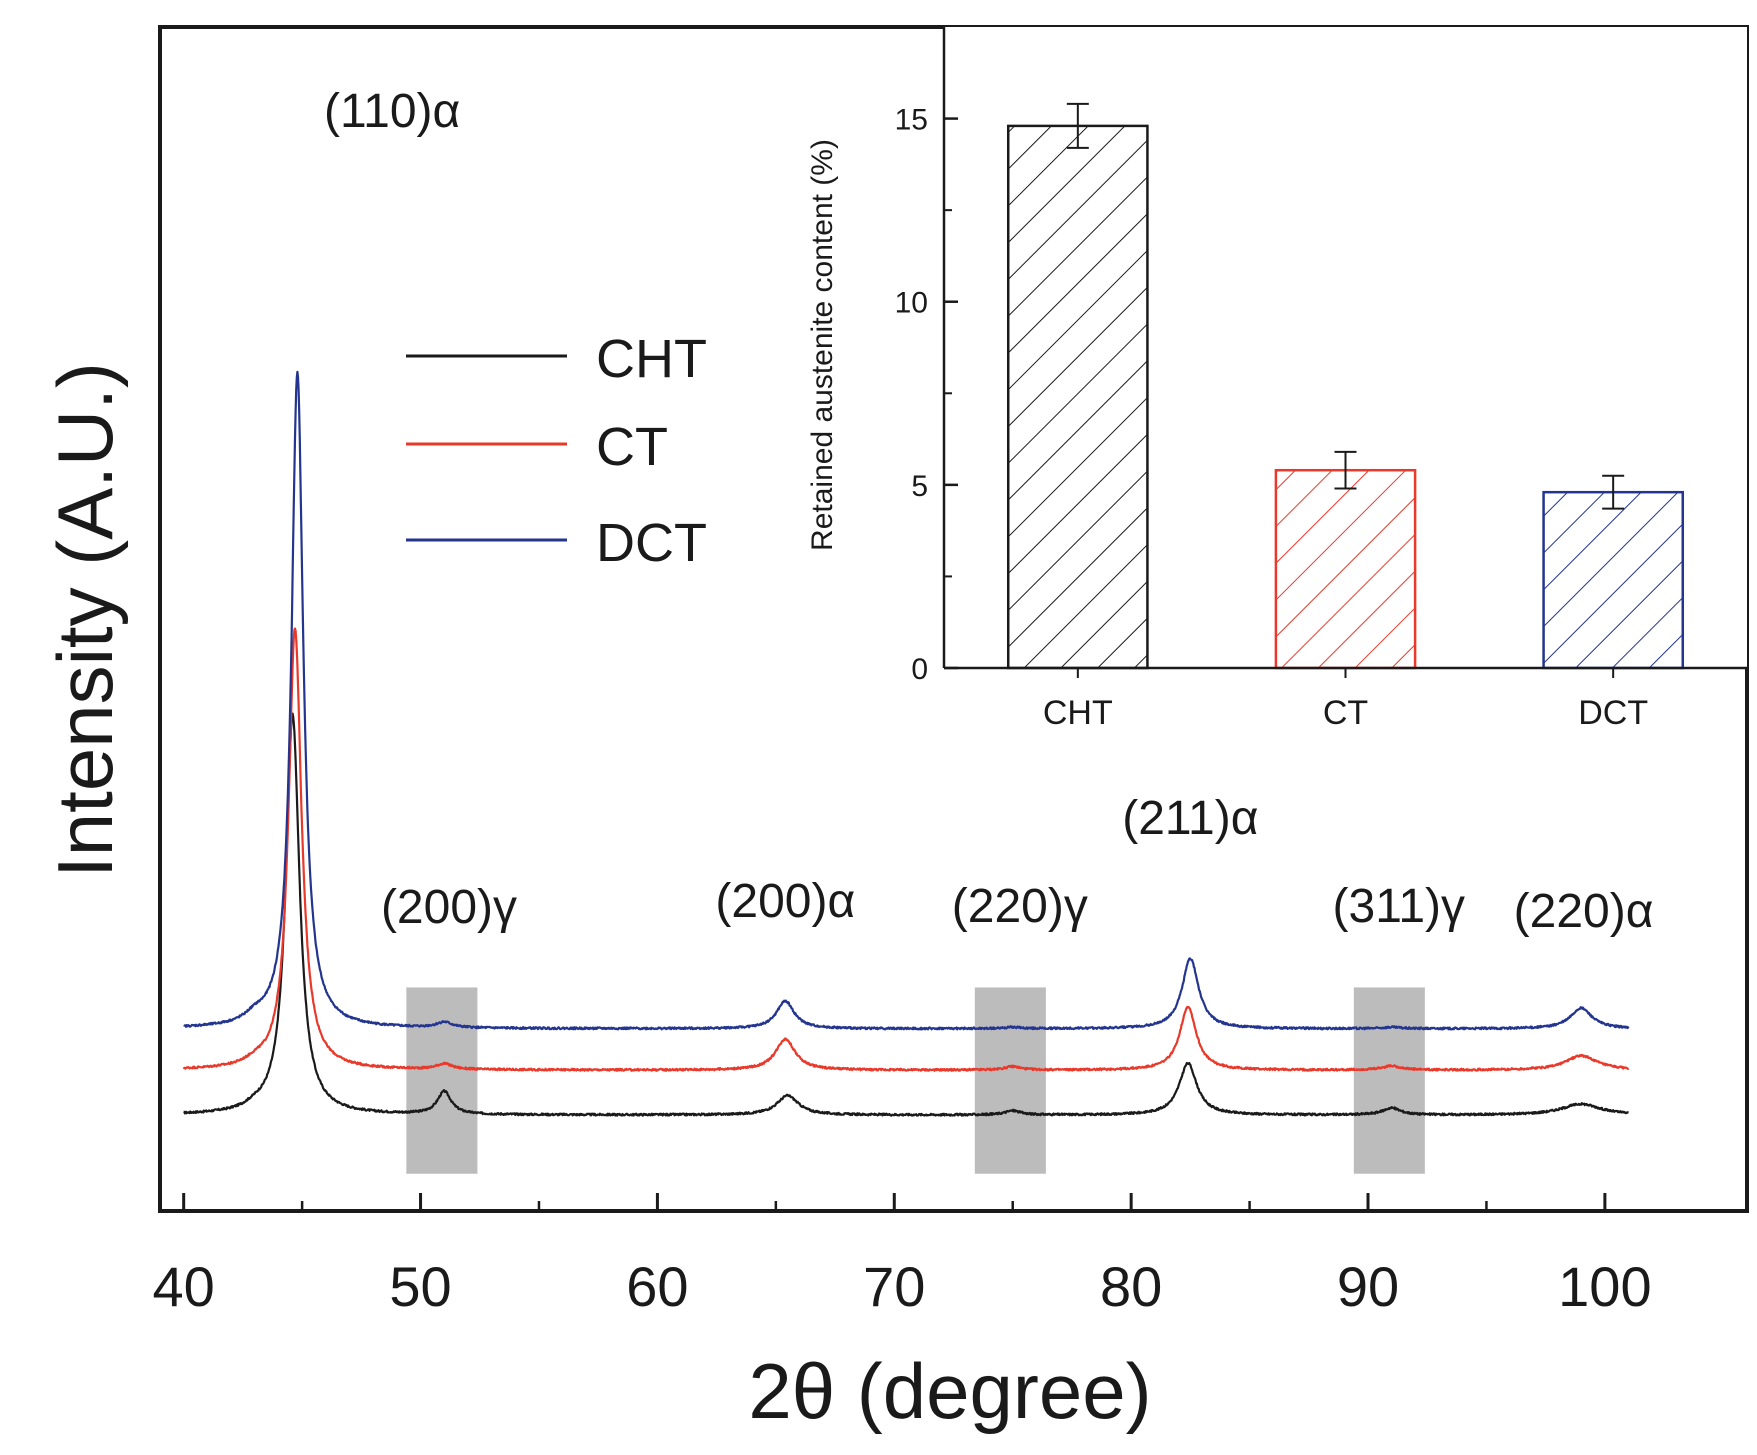 The image size is (1757, 1455). What do you see at coordinates (1078, 713) in the screenshot?
I see `inset-category-label-cht: CHT` at bounding box center [1078, 713].